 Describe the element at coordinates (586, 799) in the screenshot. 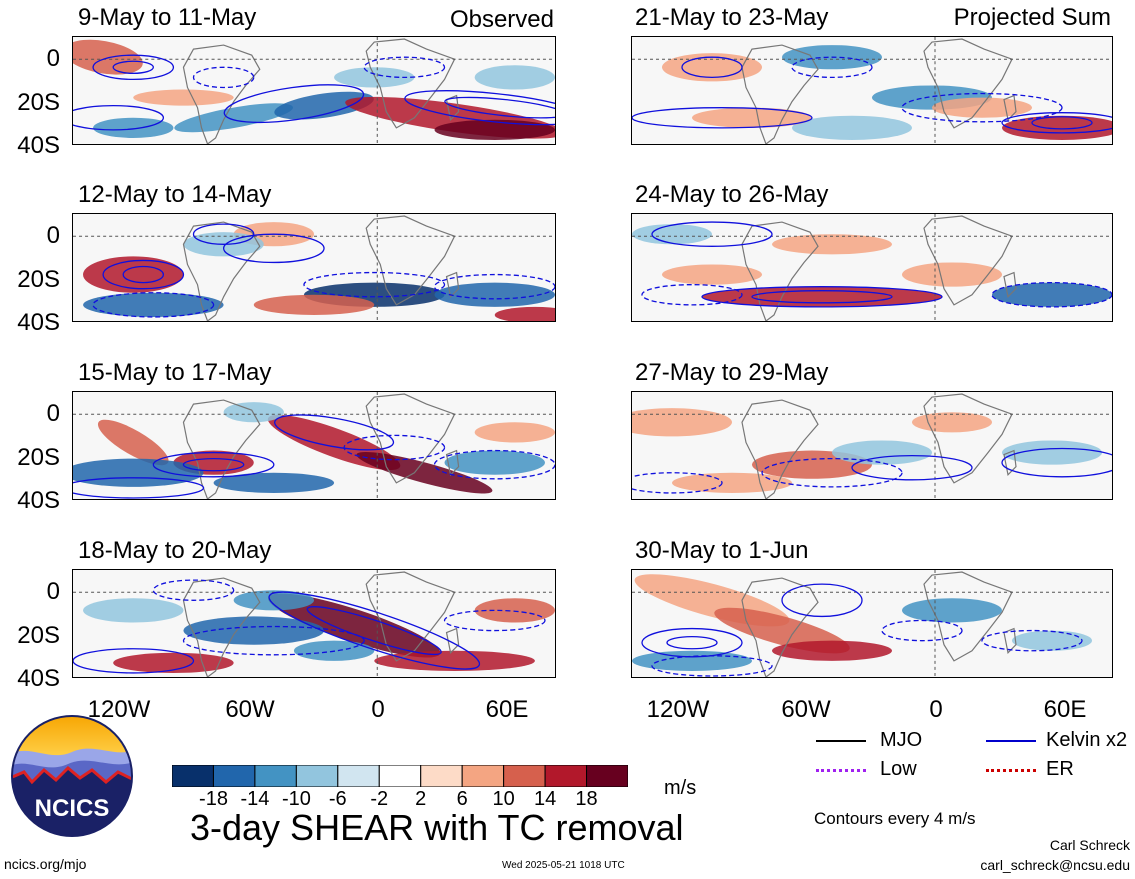

I see `colorbar-tick-label: 18` at that location.